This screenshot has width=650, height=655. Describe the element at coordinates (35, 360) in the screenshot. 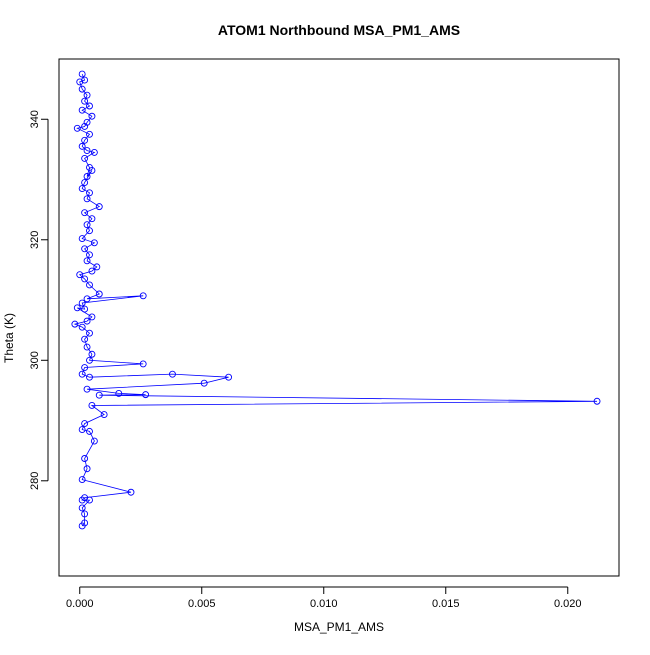

I see `y-tick-label: 300` at that location.